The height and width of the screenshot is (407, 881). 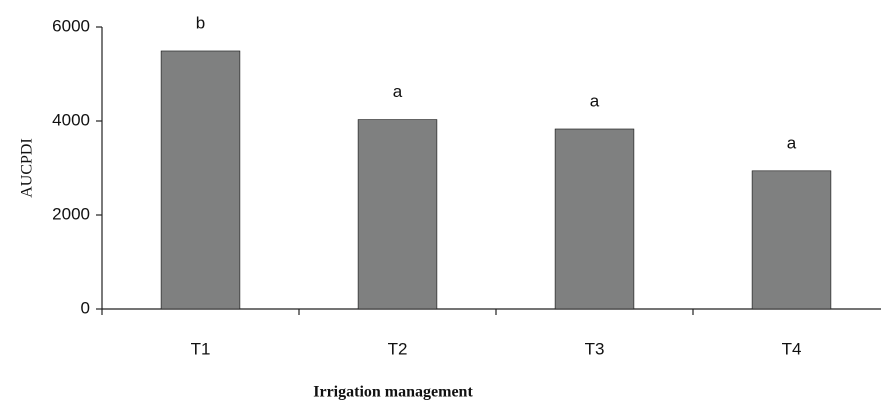 What do you see at coordinates (85, 307) in the screenshot?
I see `y-tick-label: 0` at bounding box center [85, 307].